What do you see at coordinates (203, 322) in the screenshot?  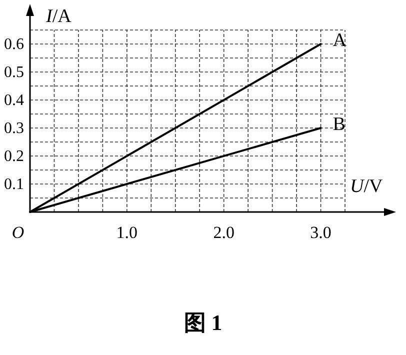 I see `text: 图 1` at bounding box center [203, 322].